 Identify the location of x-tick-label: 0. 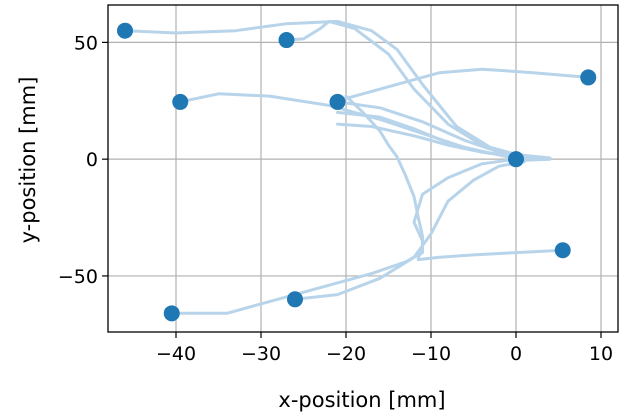
(516, 354).